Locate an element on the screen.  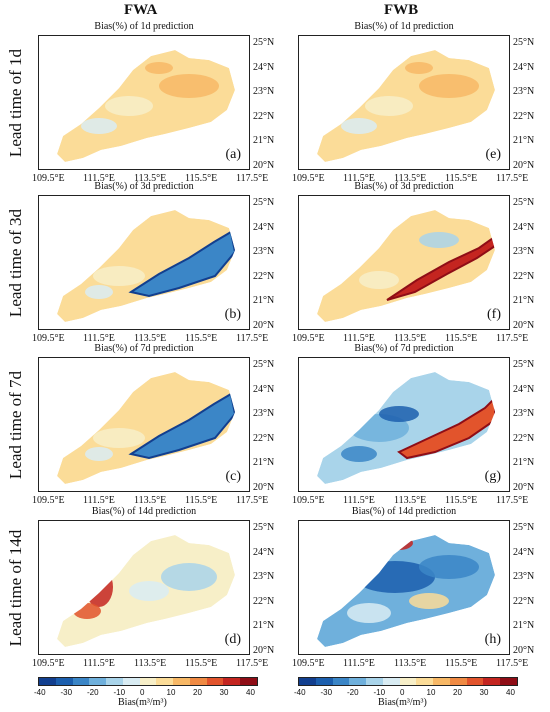
colorbar-tick: -40 is located at coordinates (40, 692).